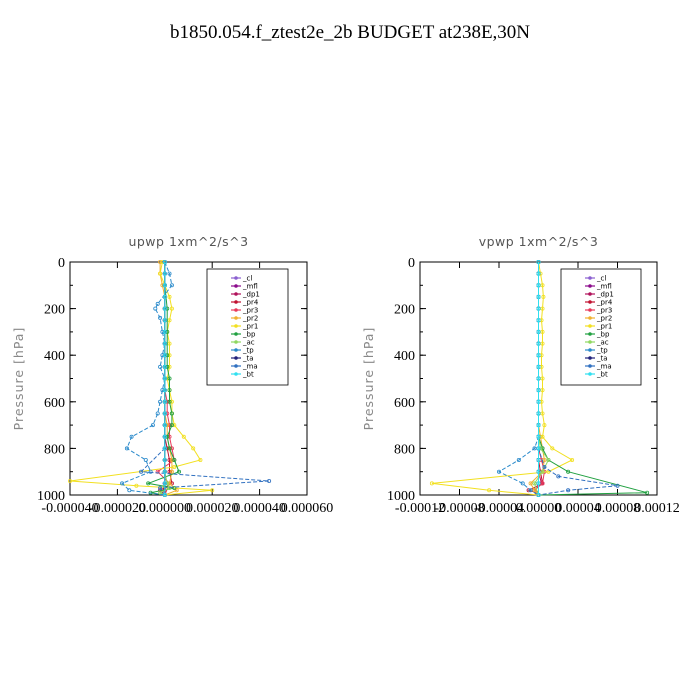 The width and height of the screenshot is (700, 700). What do you see at coordinates (459, 508) in the screenshot?
I see `x-tick-label: -0.00008` at bounding box center [459, 508].